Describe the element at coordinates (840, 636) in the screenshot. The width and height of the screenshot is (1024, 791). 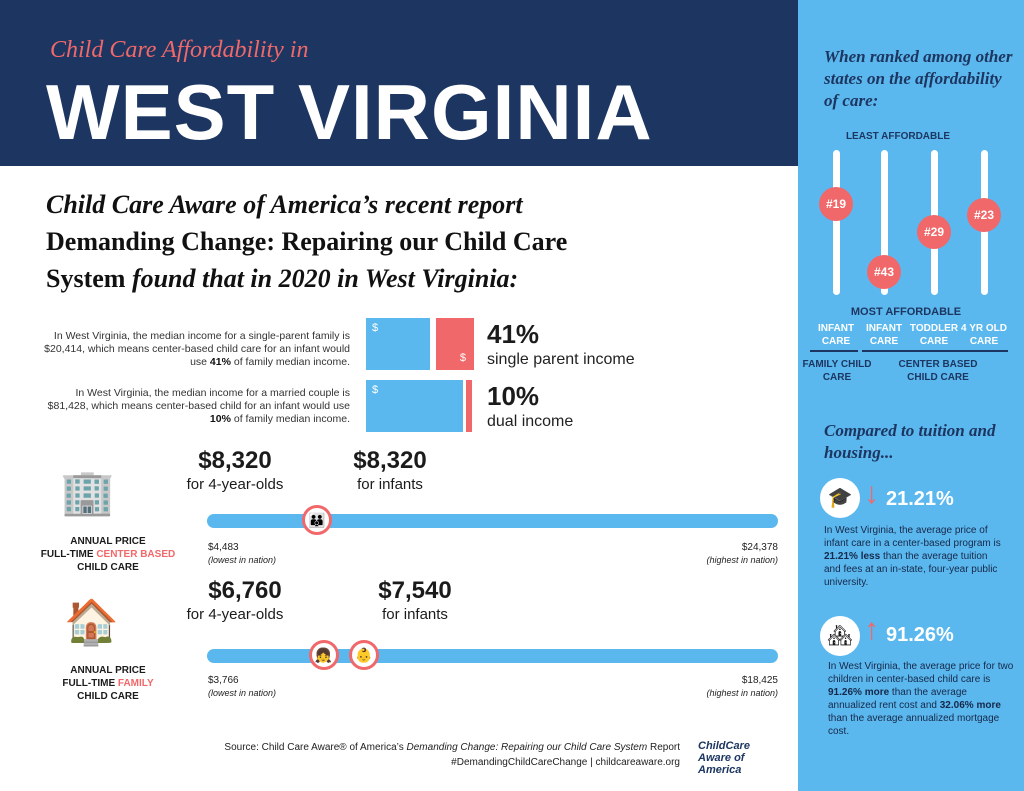
I see `house-icon: 🏘` at that location.